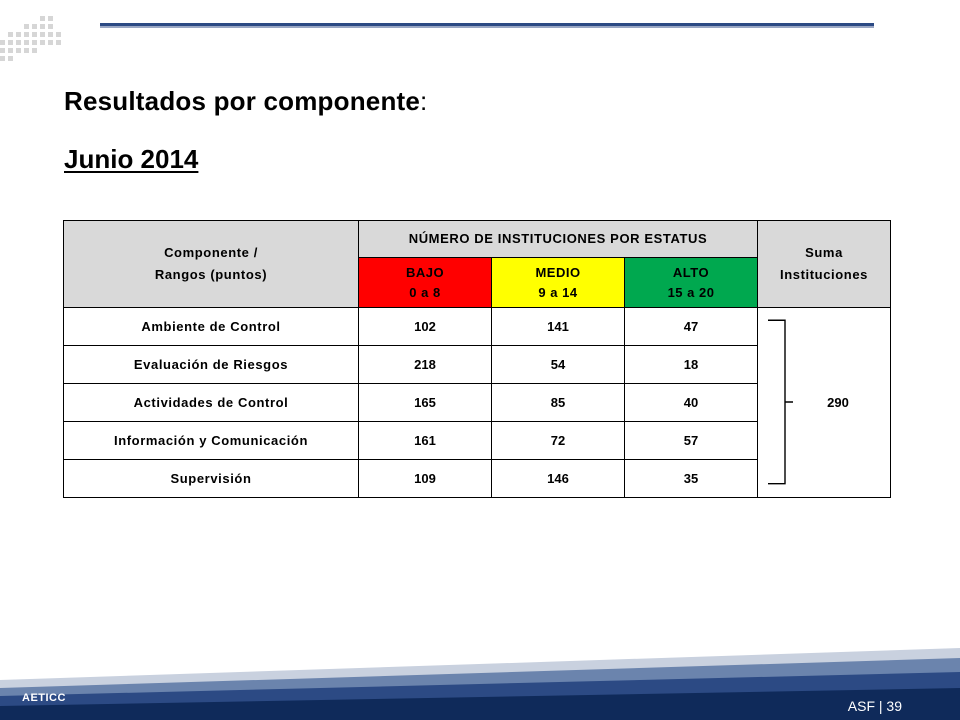 Image resolution: width=960 pixels, height=720 pixels. I want to click on medio-count: 85, so click(558, 402).